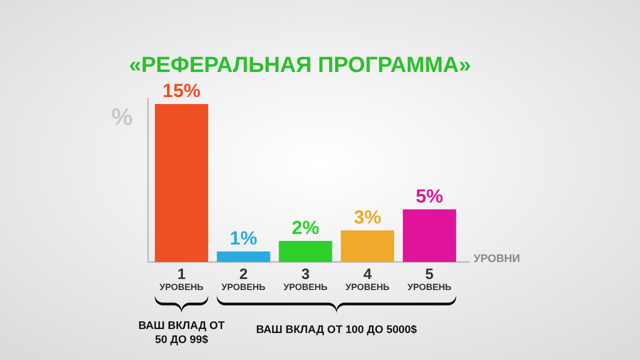 Image resolution: width=640 pixels, height=360 pixels. What do you see at coordinates (368, 217) in the screenshot?
I see `data-label: 3%` at bounding box center [368, 217].